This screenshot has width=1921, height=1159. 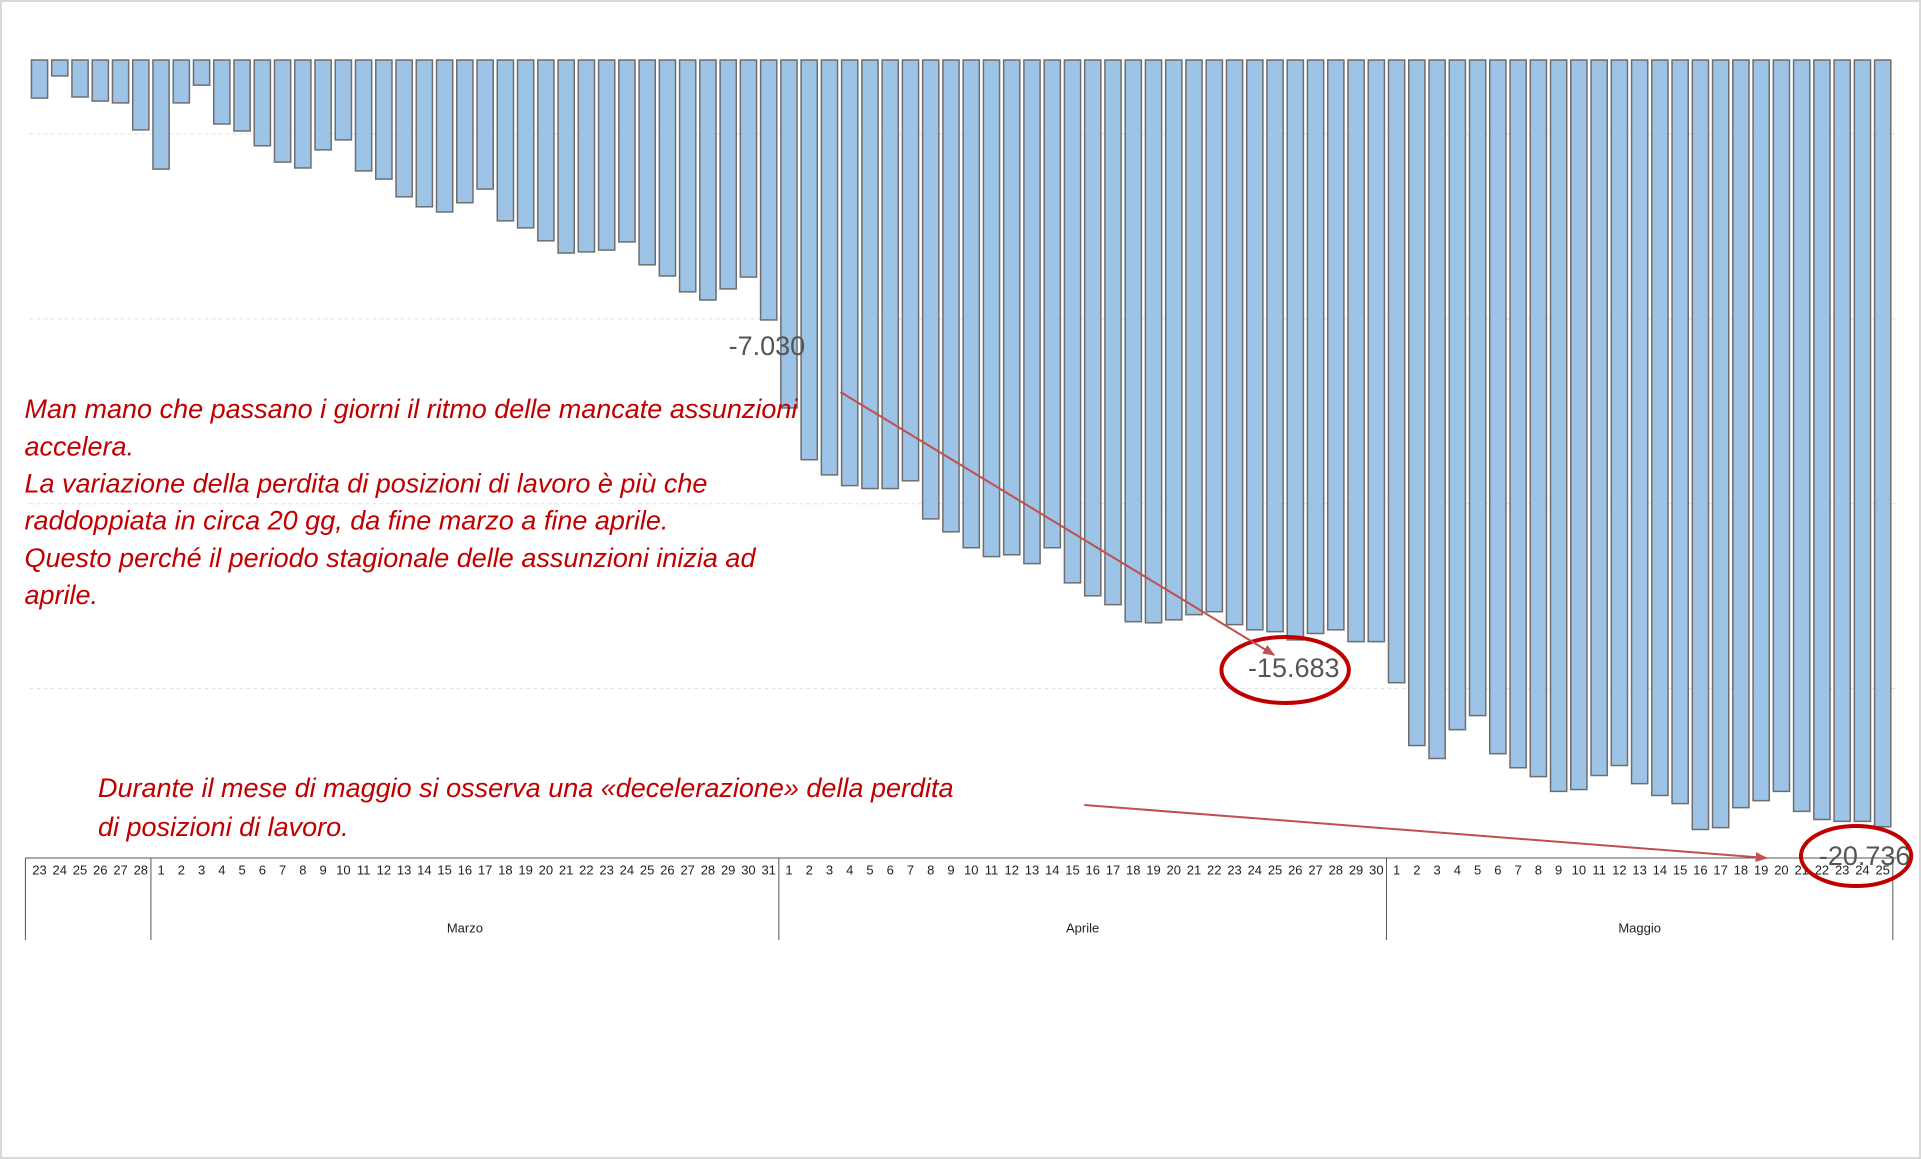 What do you see at coordinates (465, 927) in the screenshot?
I see `month-label: Marzo` at bounding box center [465, 927].